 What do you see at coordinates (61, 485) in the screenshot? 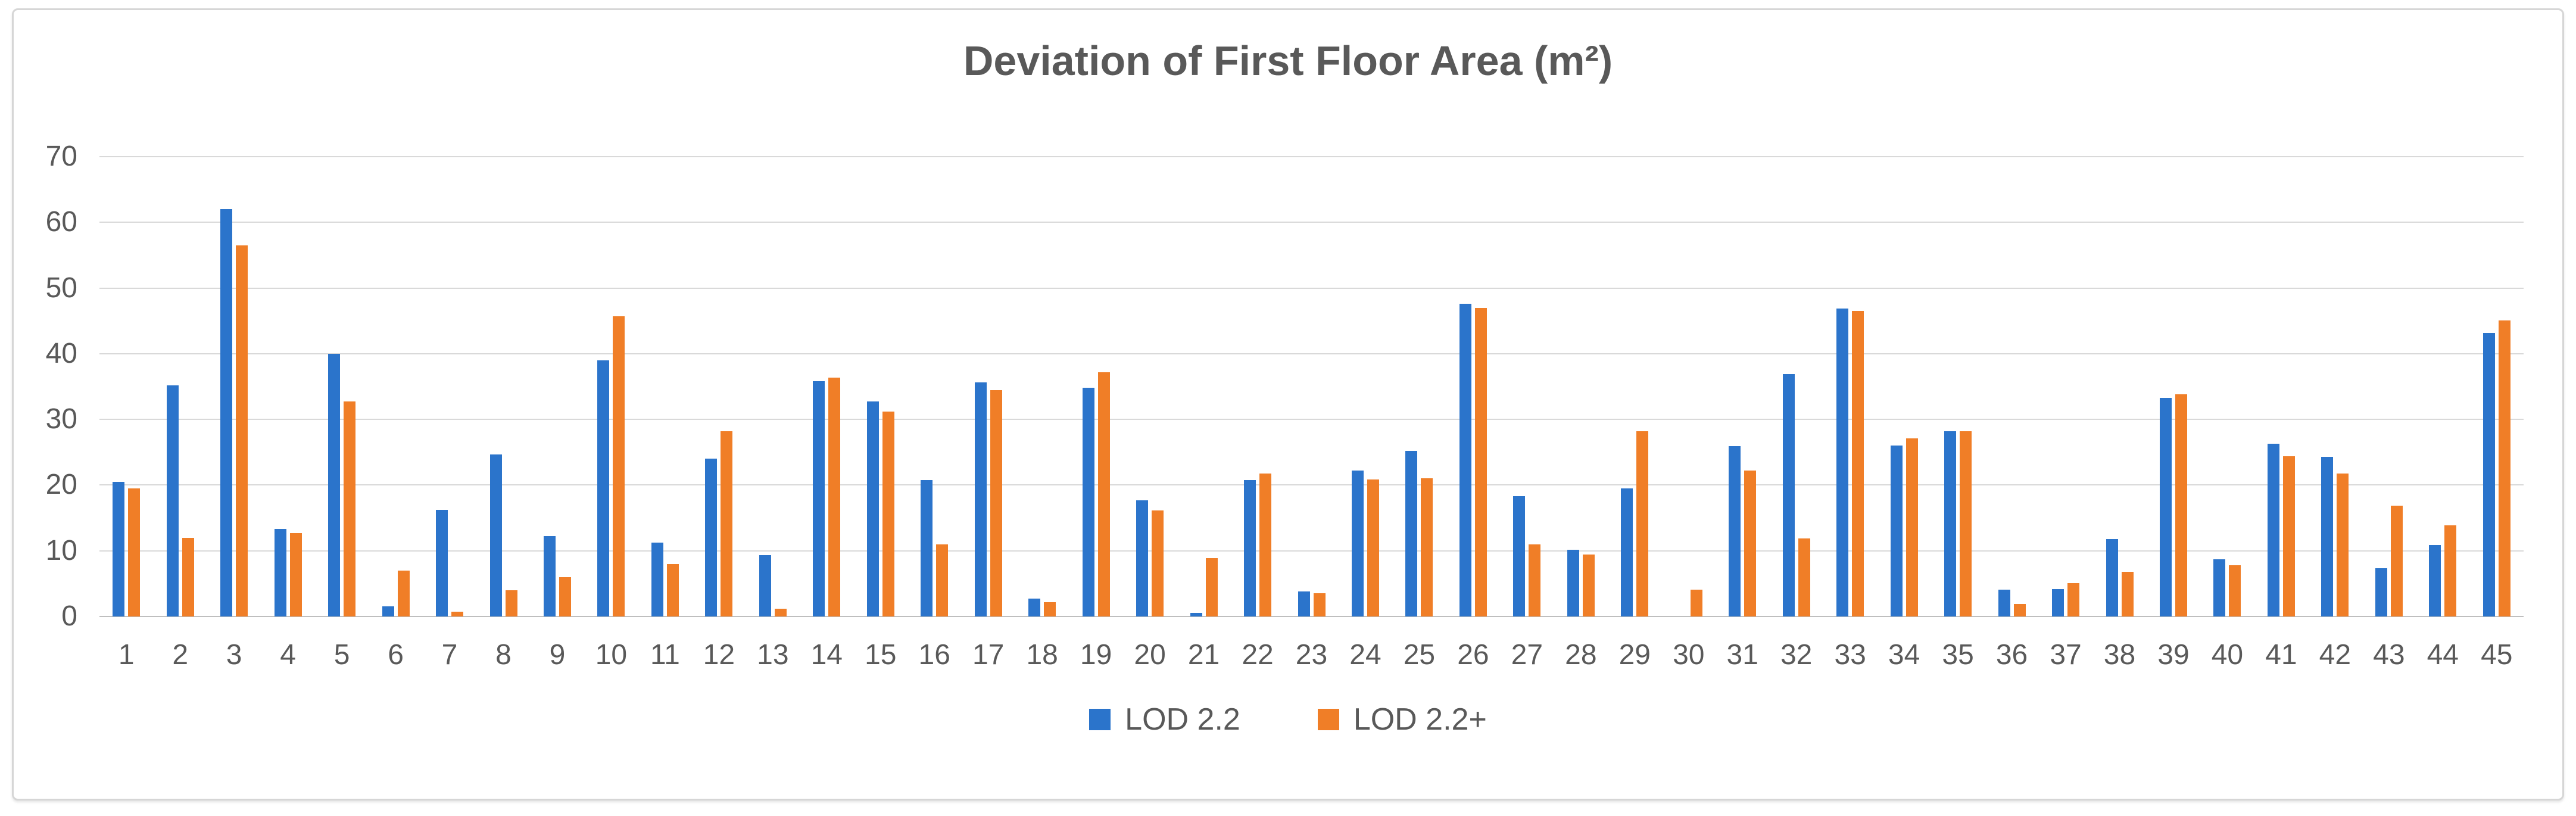
I see `y-tick-label: 20` at bounding box center [61, 485].